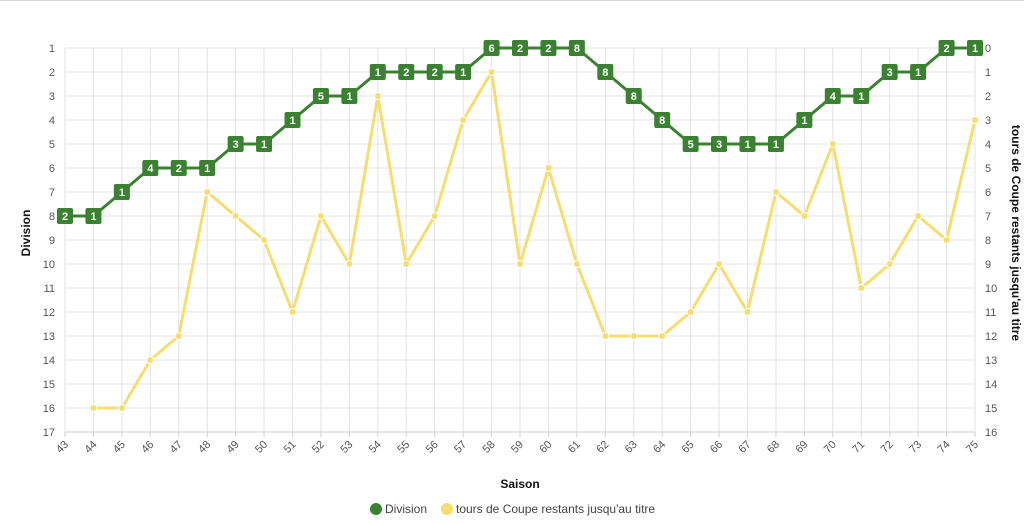 Image resolution: width=1024 pixels, height=523 pixels. What do you see at coordinates (988, 145) in the screenshot?
I see `y-right-tick-label: 4` at bounding box center [988, 145].